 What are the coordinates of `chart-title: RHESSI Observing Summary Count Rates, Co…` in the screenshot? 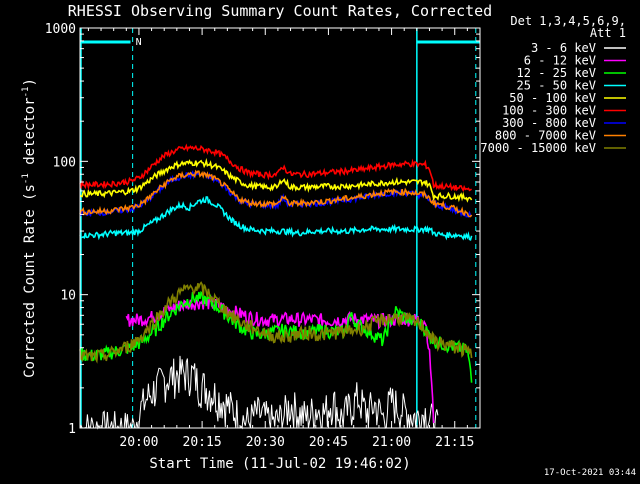 It's located at (280, 11).